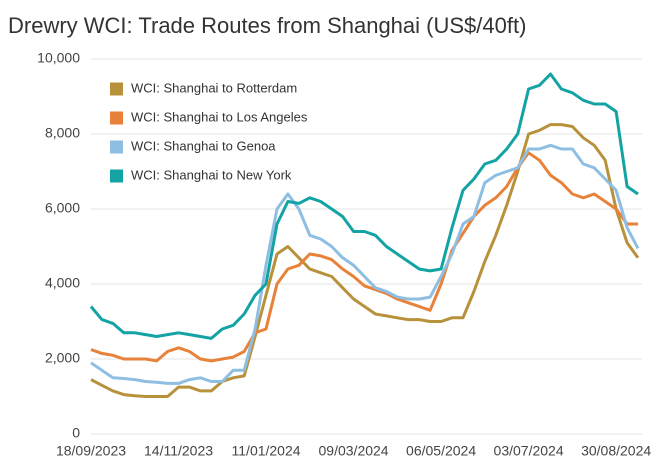 The image size is (665, 466). I want to click on x-tick-label: 30/08/2024, so click(616, 451).